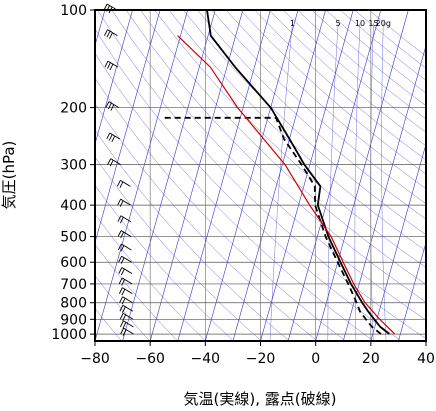 Image resolution: width=436 pixels, height=411 pixels. I want to click on x-tick-label: −40, so click(206, 359).